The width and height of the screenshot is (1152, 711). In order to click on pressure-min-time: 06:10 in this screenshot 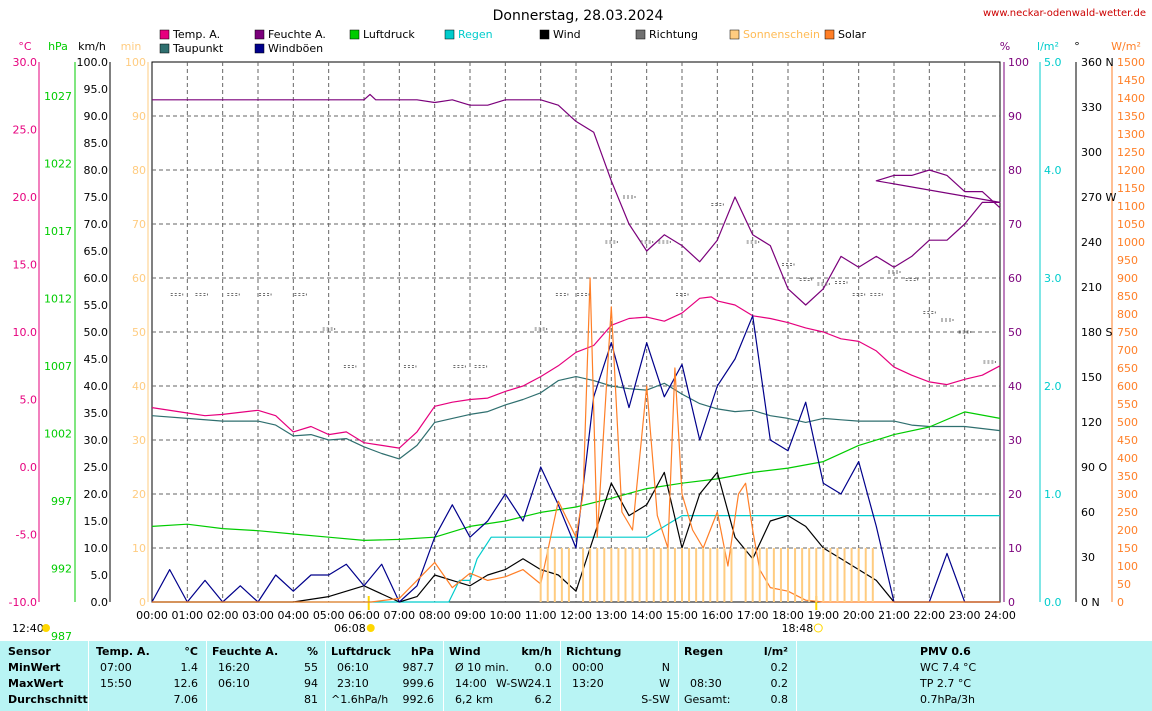, I will do `click(353, 667)`.